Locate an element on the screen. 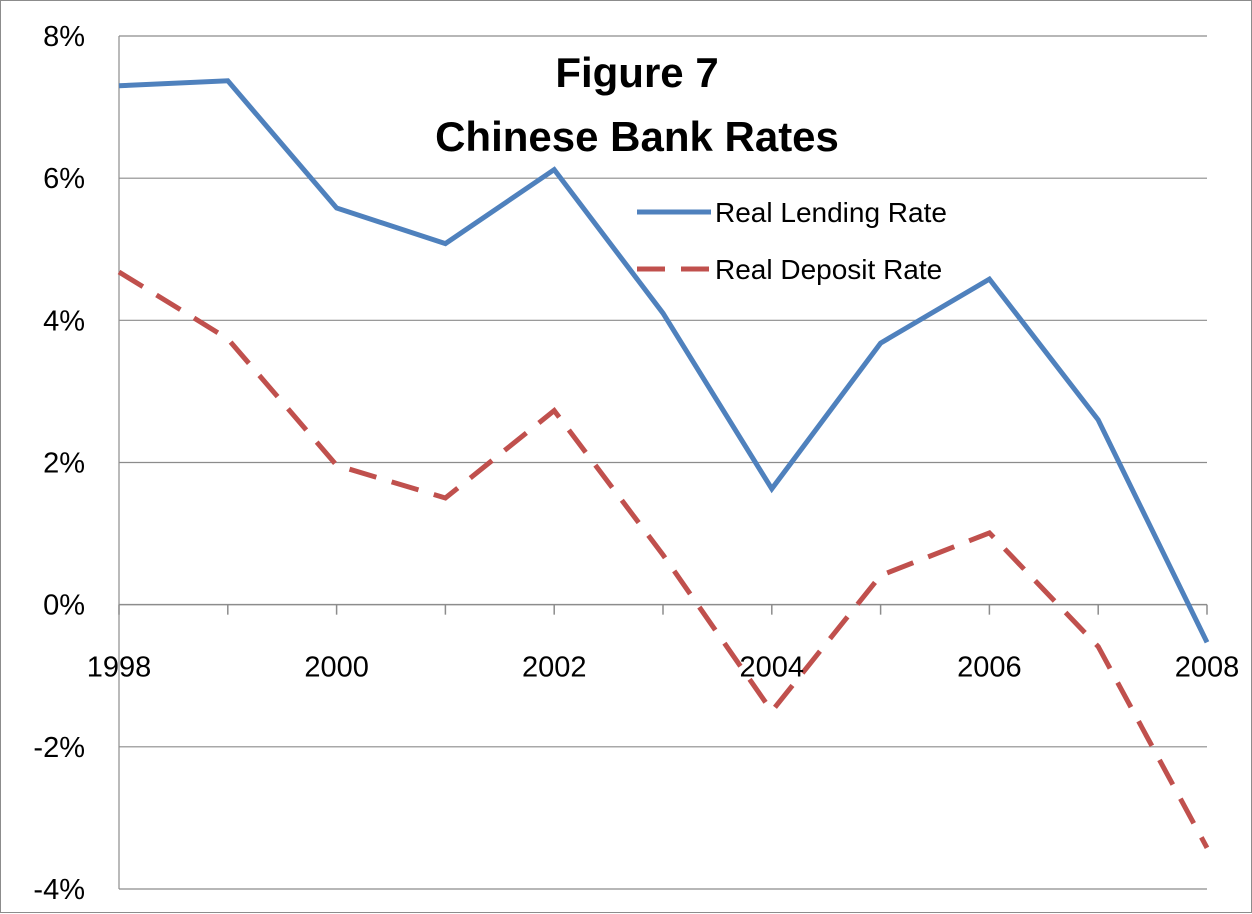 The image size is (1252, 914). y-tick-label: 0% is located at coordinates (64, 606).